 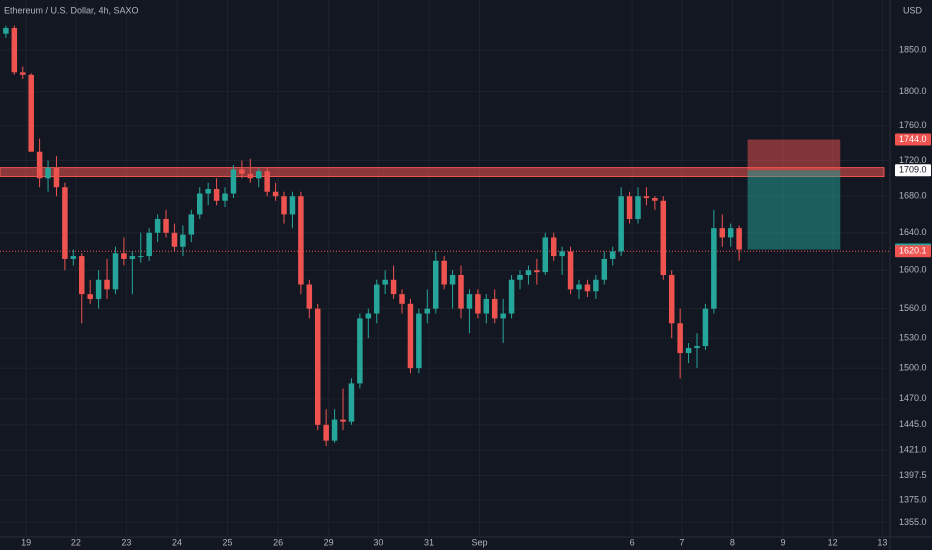 What do you see at coordinates (913, 475) in the screenshot?
I see `y-tick-label: 1397.5` at bounding box center [913, 475].